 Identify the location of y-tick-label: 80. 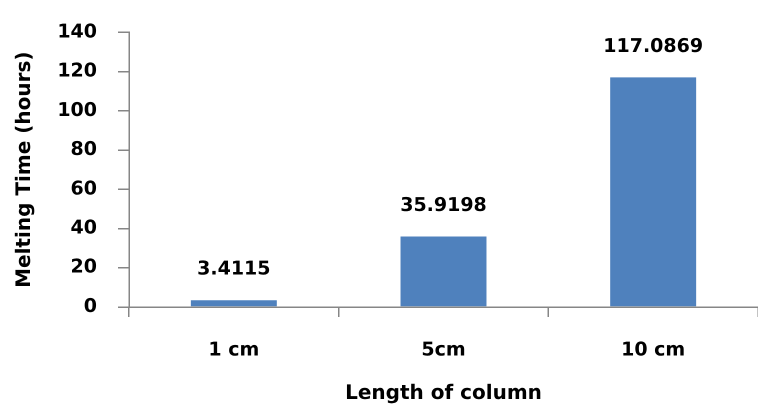
(83, 149).